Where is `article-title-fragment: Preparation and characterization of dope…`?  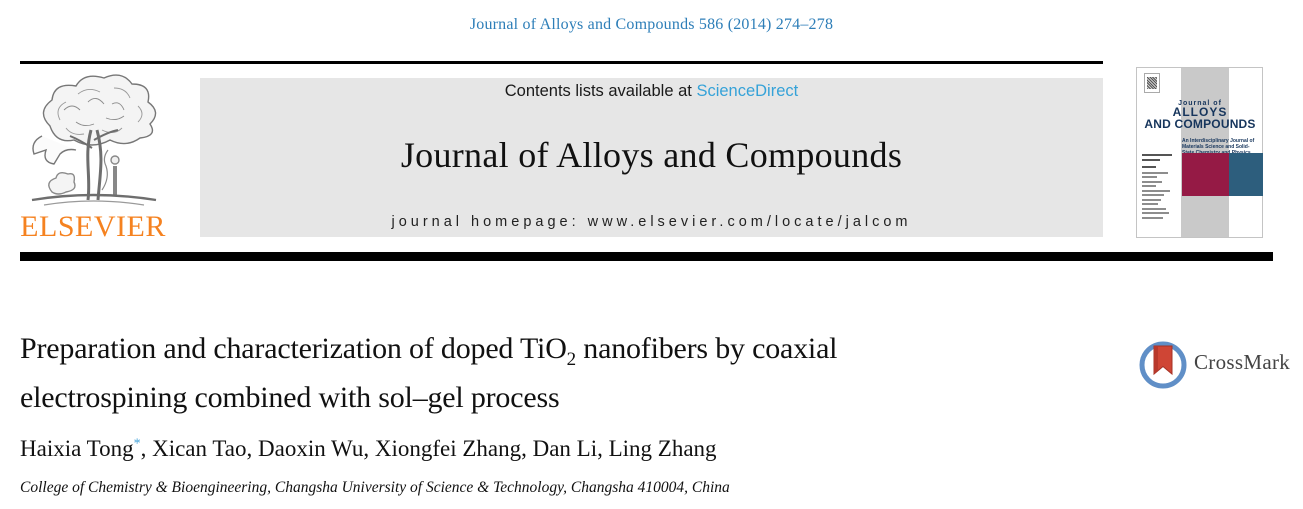 article-title-fragment: Preparation and characterization of dope… is located at coordinates (293, 348).